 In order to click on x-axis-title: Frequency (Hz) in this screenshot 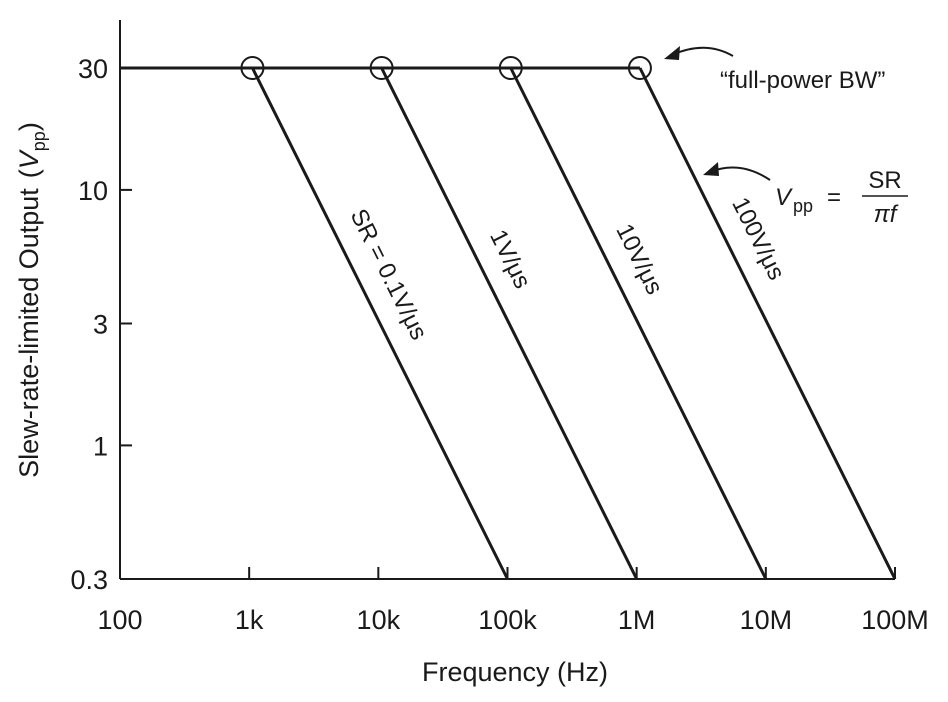, I will do `click(515, 672)`.